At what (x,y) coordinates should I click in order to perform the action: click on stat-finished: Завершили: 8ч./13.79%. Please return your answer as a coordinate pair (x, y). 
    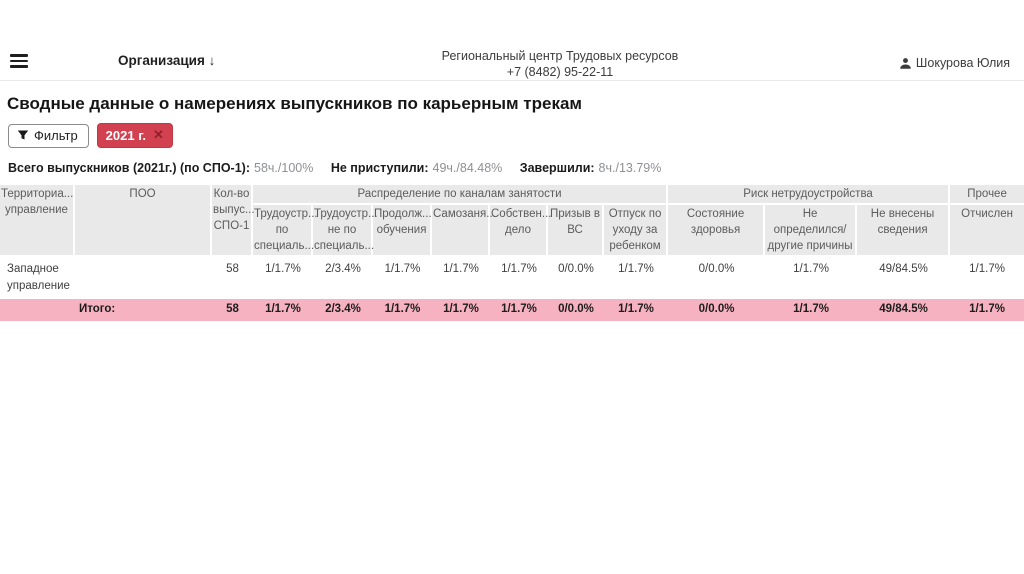
    Looking at the image, I should click on (590, 168).